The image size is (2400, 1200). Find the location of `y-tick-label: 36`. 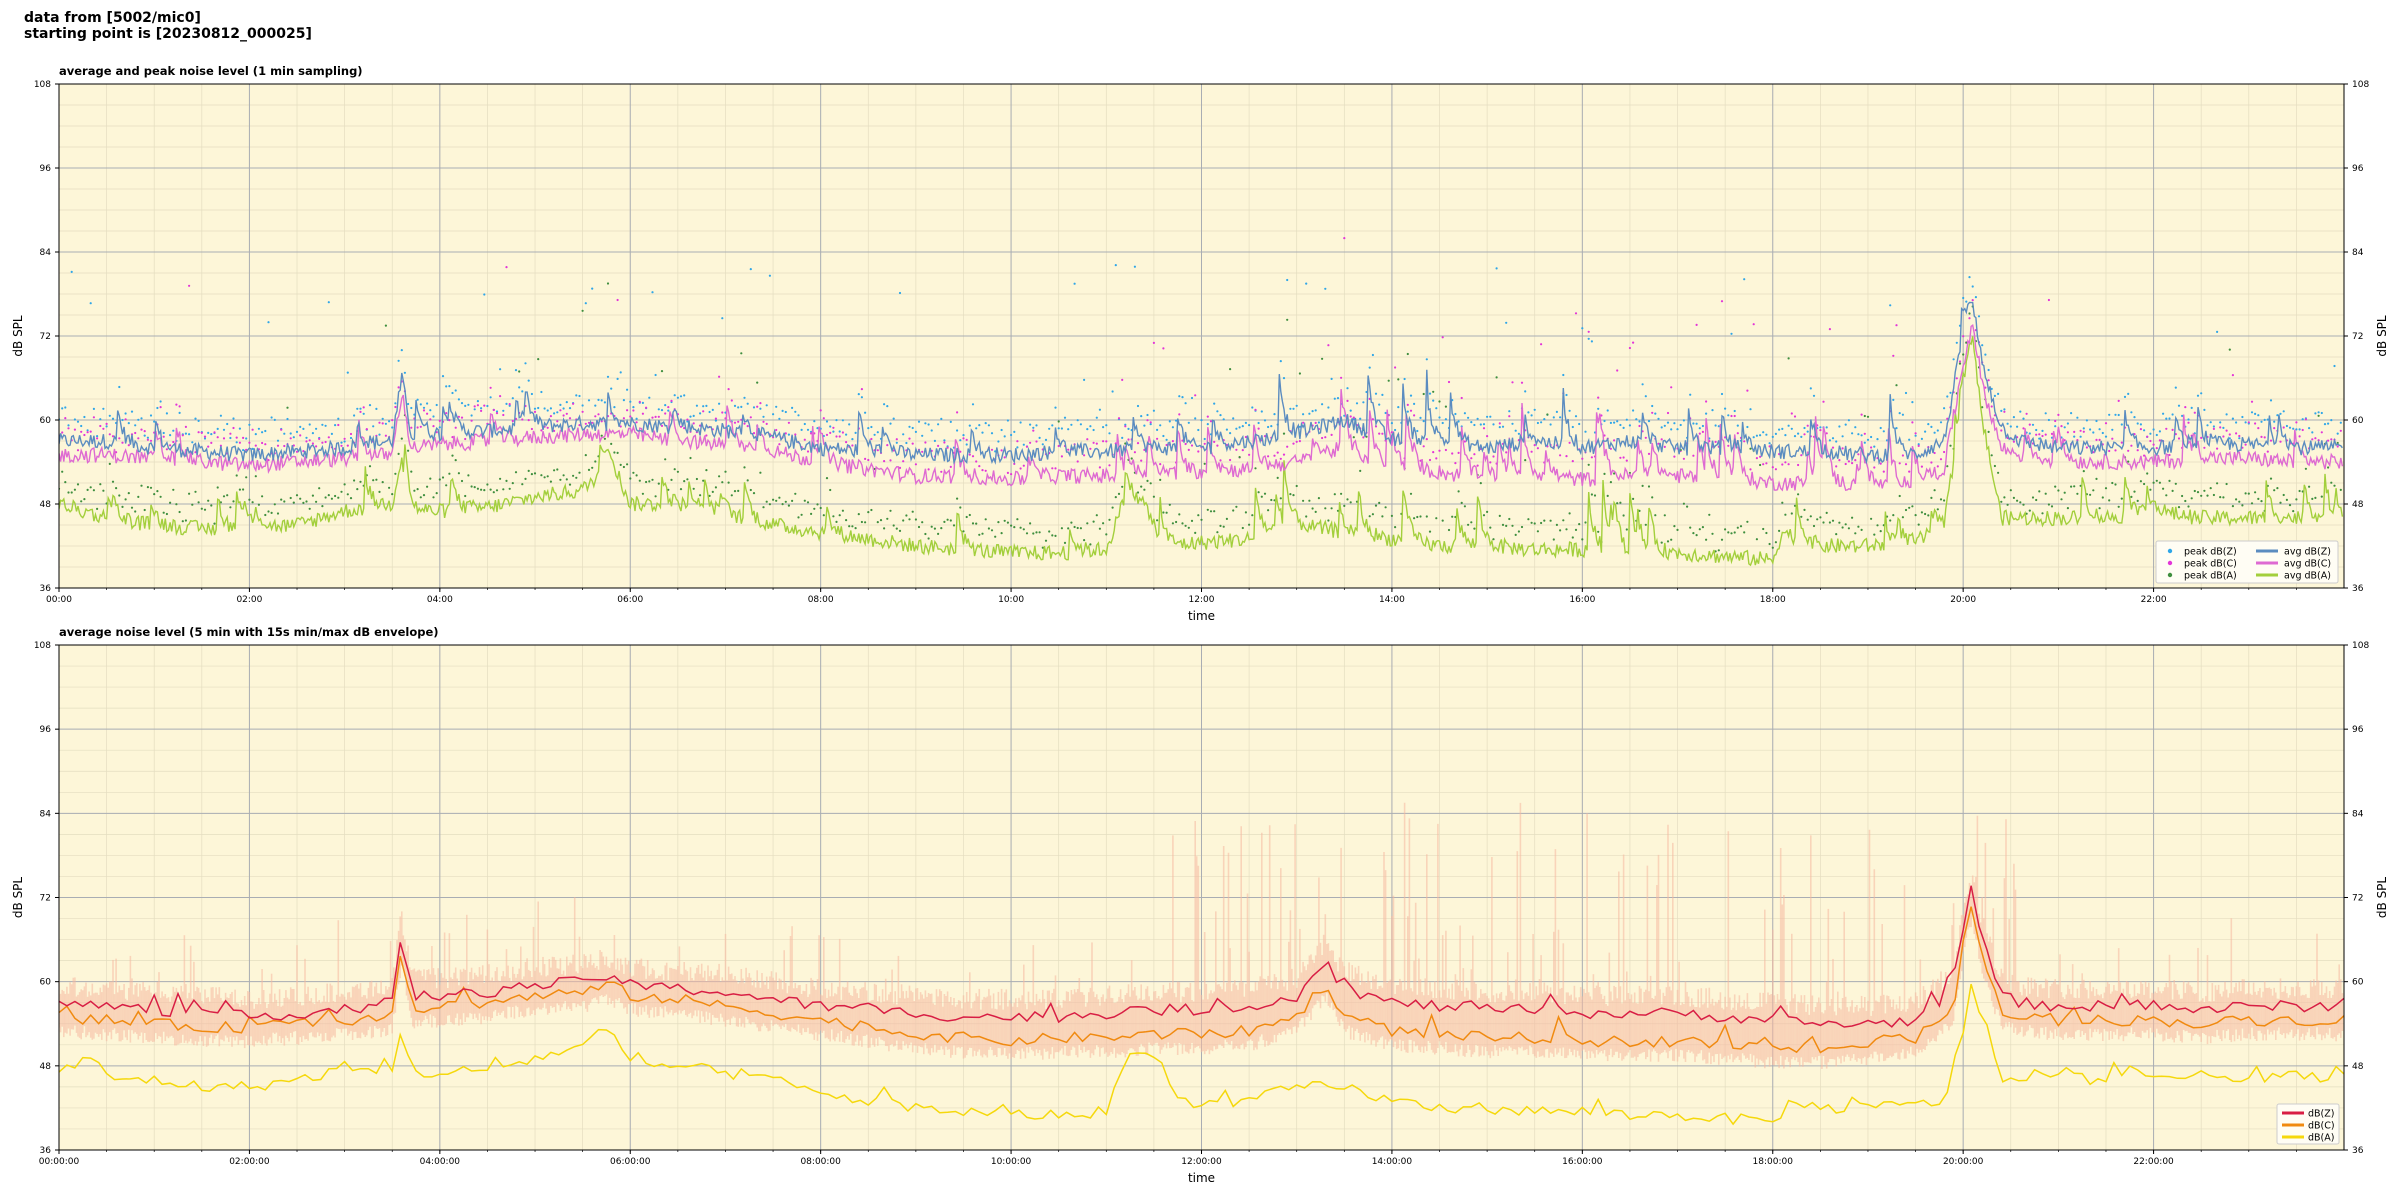

y-tick-label: 36 is located at coordinates (46, 1151).